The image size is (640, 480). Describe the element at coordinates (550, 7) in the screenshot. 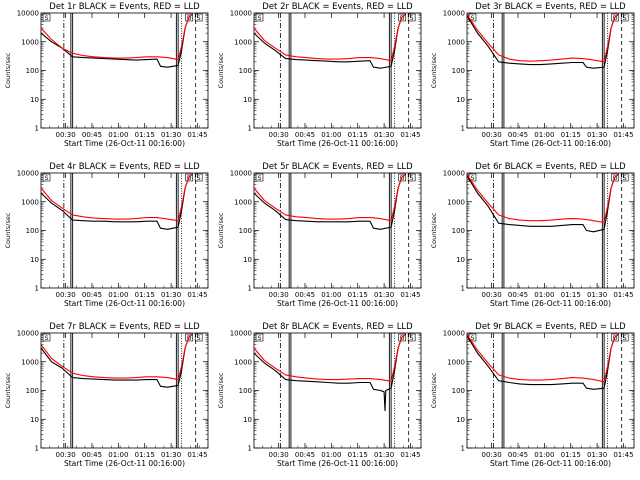

I see `panel-title: Det 3r BLACK = Events, RED = LLD` at that location.